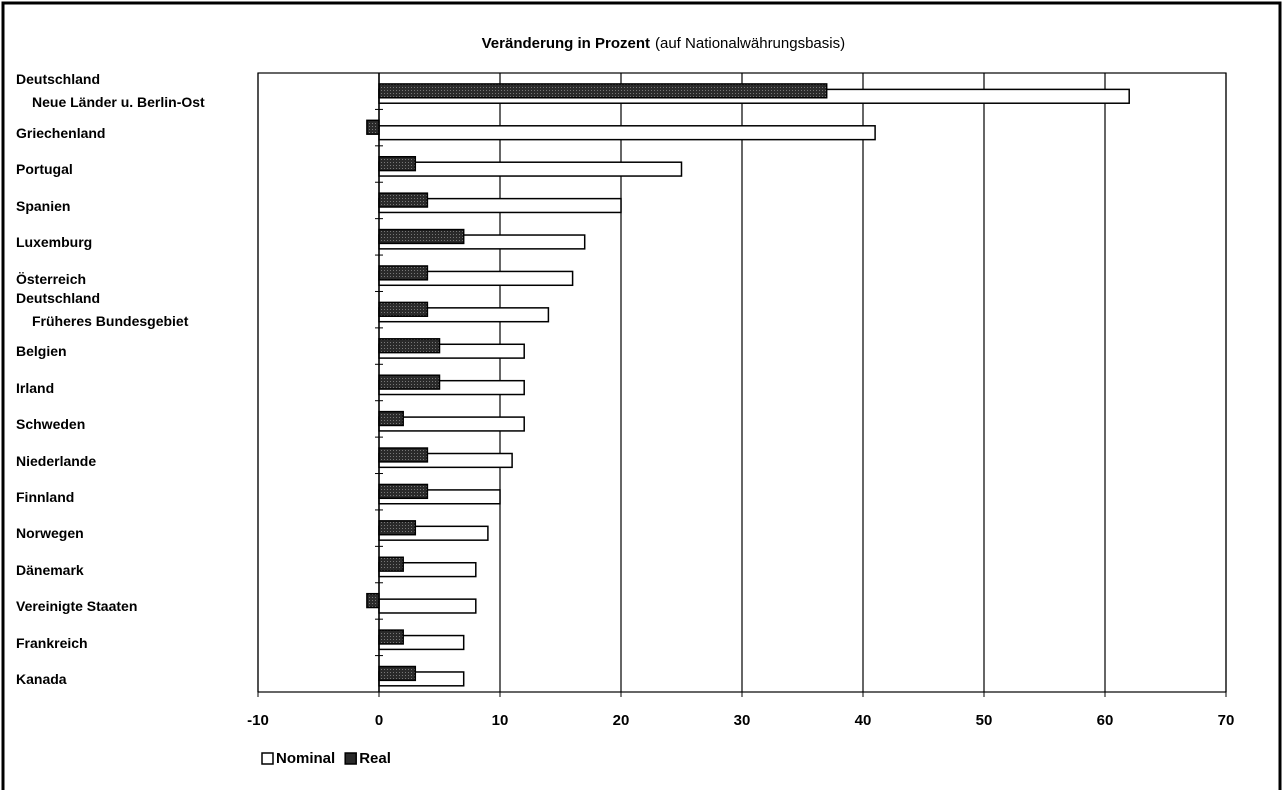 The height and width of the screenshot is (790, 1283). What do you see at coordinates (54, 242) in the screenshot?
I see `y-tick-label: Luxemburg` at bounding box center [54, 242].